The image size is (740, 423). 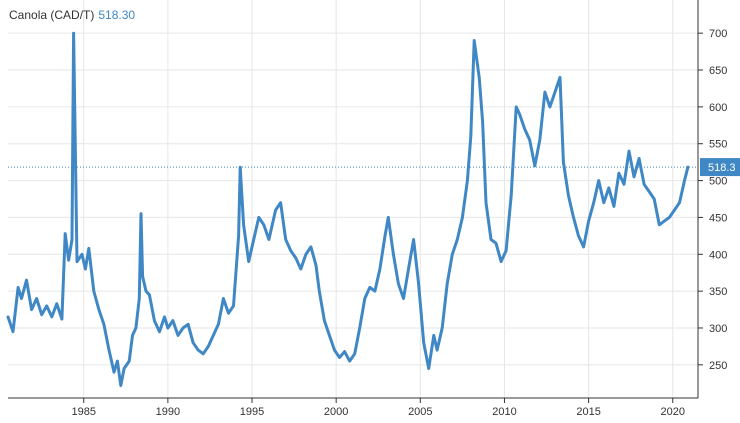 What do you see at coordinates (504, 412) in the screenshot?
I see `x-tick-label: 2010` at bounding box center [504, 412].